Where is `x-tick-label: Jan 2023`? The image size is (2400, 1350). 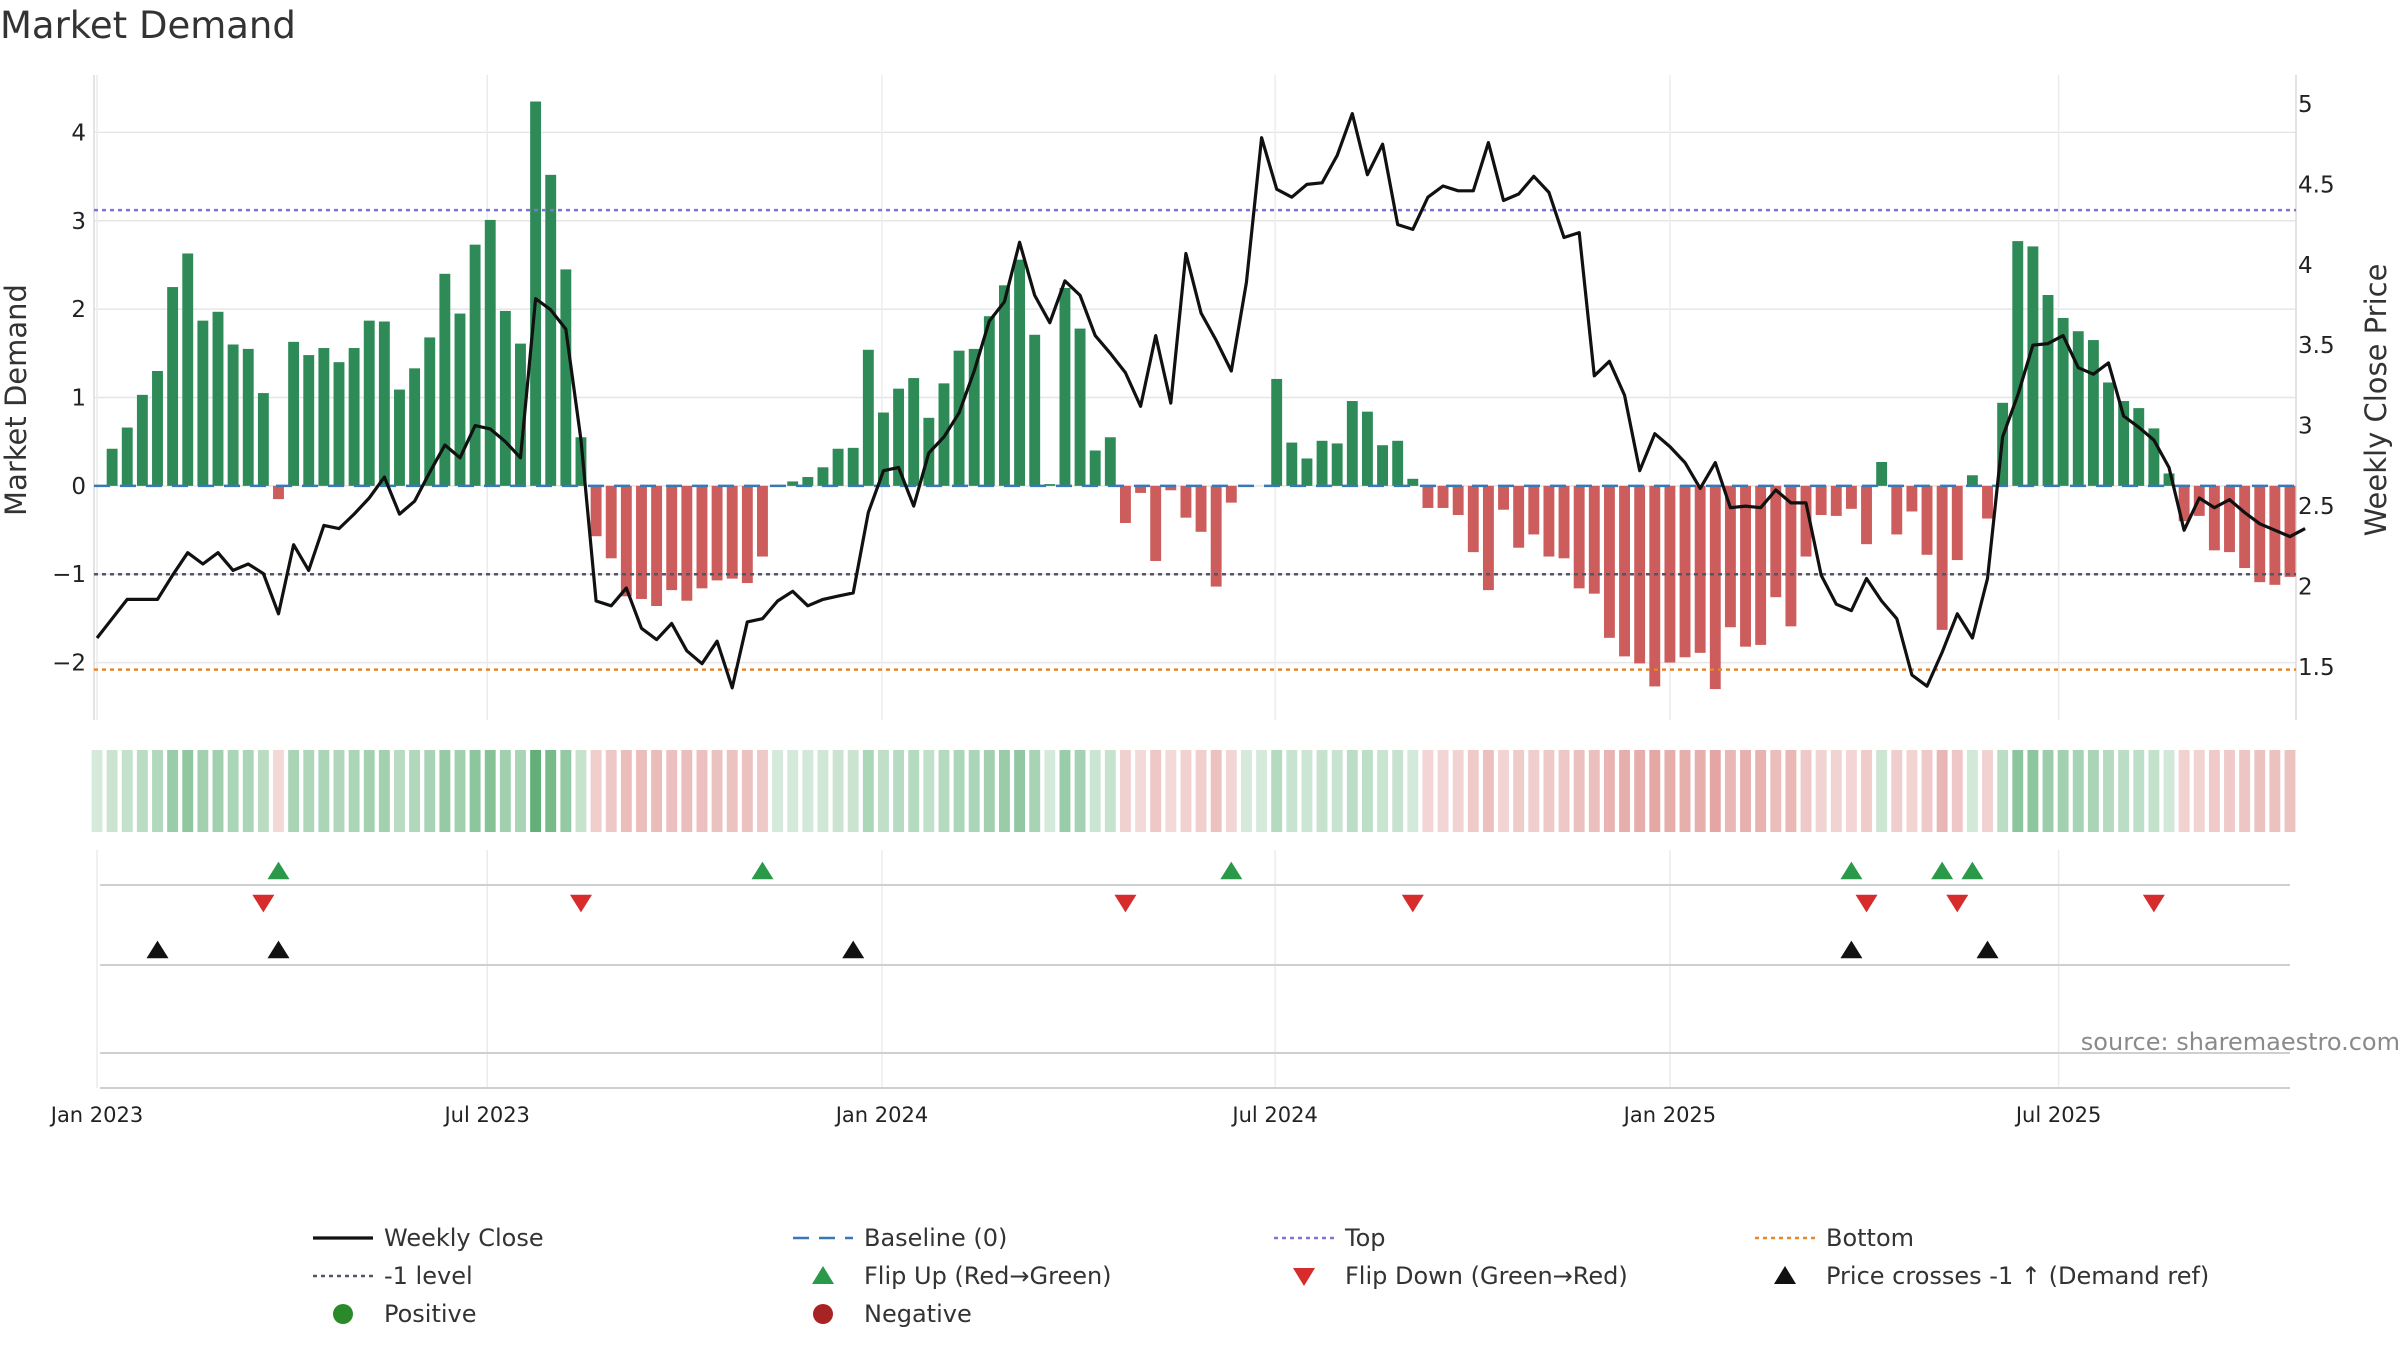
x-tick-label: Jan 2023 is located at coordinates (96, 1115).